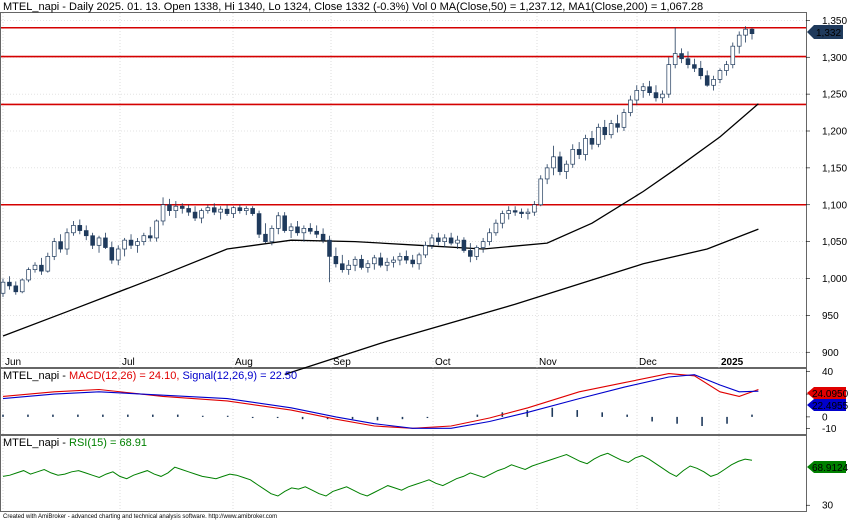 This screenshot has height=521, width=850. I want to click on month-tick-label: Dec, so click(648, 362).